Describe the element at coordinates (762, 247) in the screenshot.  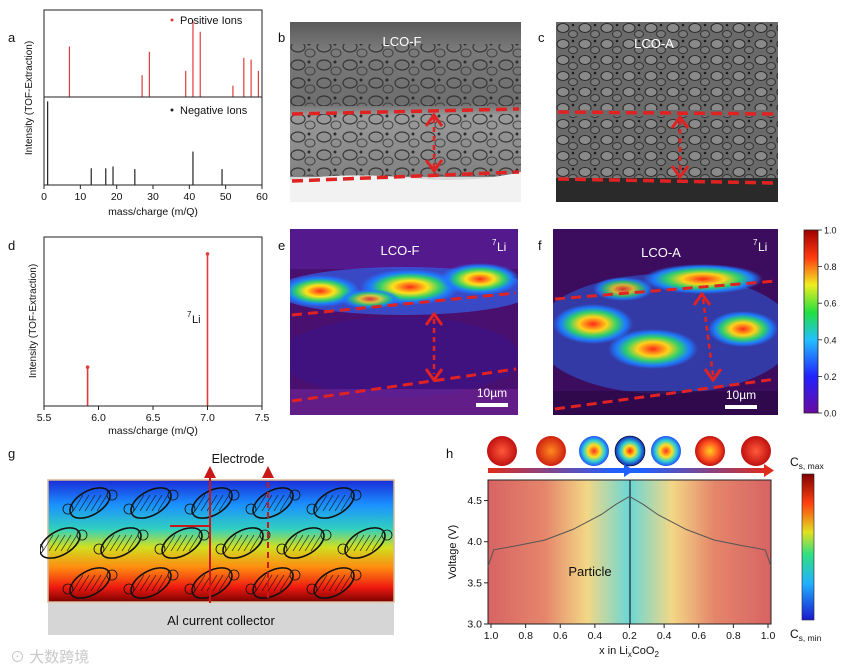
I see `panel-f-iso-main: Li` at that location.